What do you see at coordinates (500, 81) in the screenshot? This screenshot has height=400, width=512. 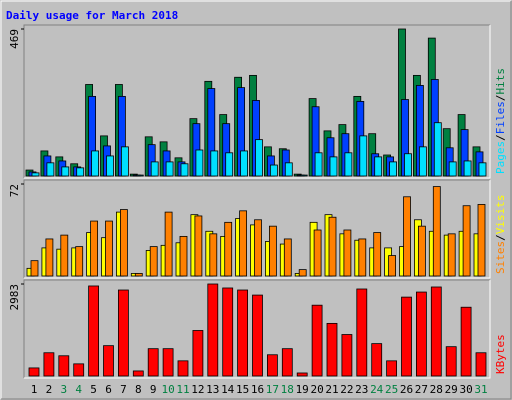 I see `legend-entry: Hits` at bounding box center [500, 81].